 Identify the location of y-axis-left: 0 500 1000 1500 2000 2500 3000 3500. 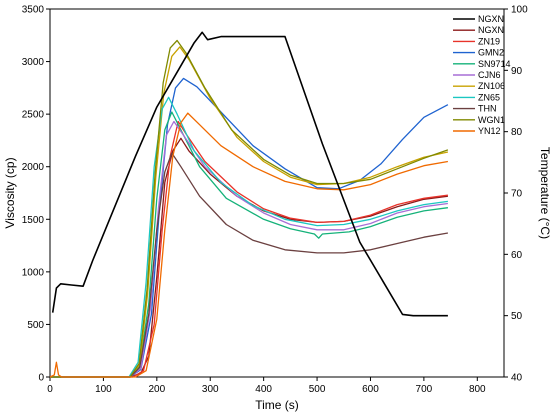
(36, 194).